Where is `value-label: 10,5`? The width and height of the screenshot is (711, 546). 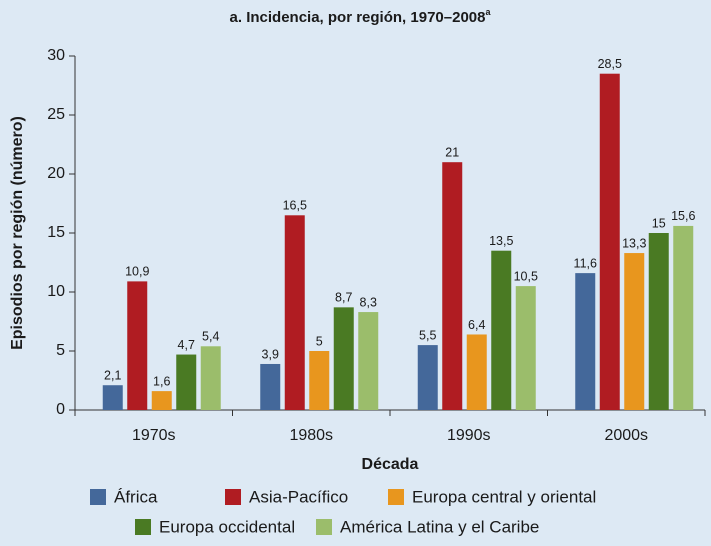 value-label: 10,5 is located at coordinates (526, 276).